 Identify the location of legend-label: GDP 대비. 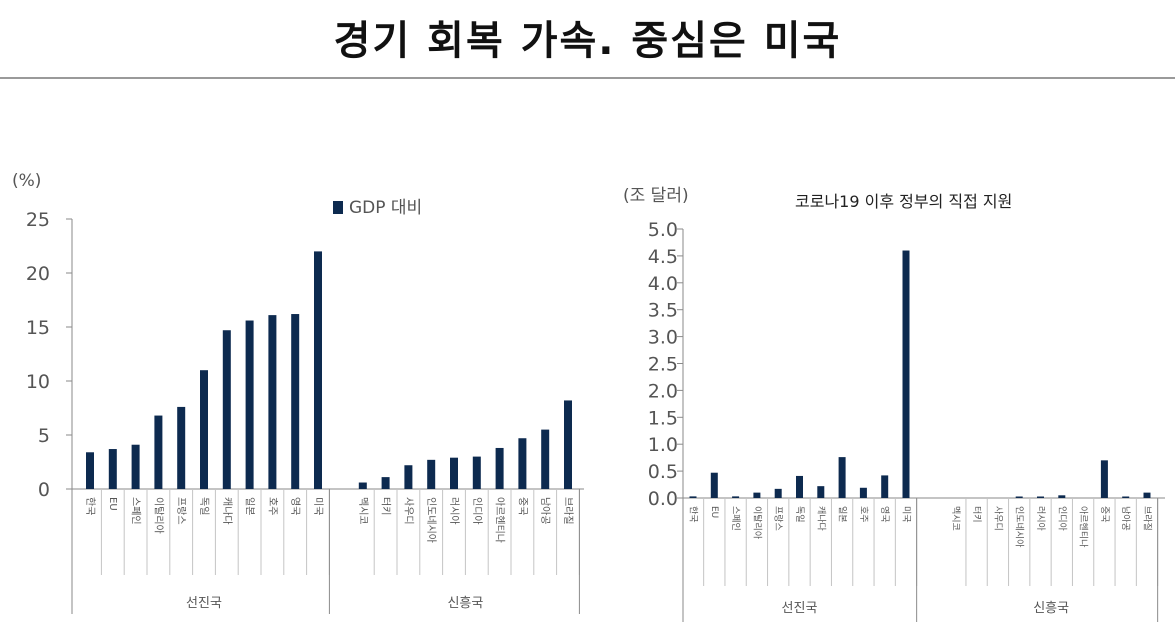
(385, 208).